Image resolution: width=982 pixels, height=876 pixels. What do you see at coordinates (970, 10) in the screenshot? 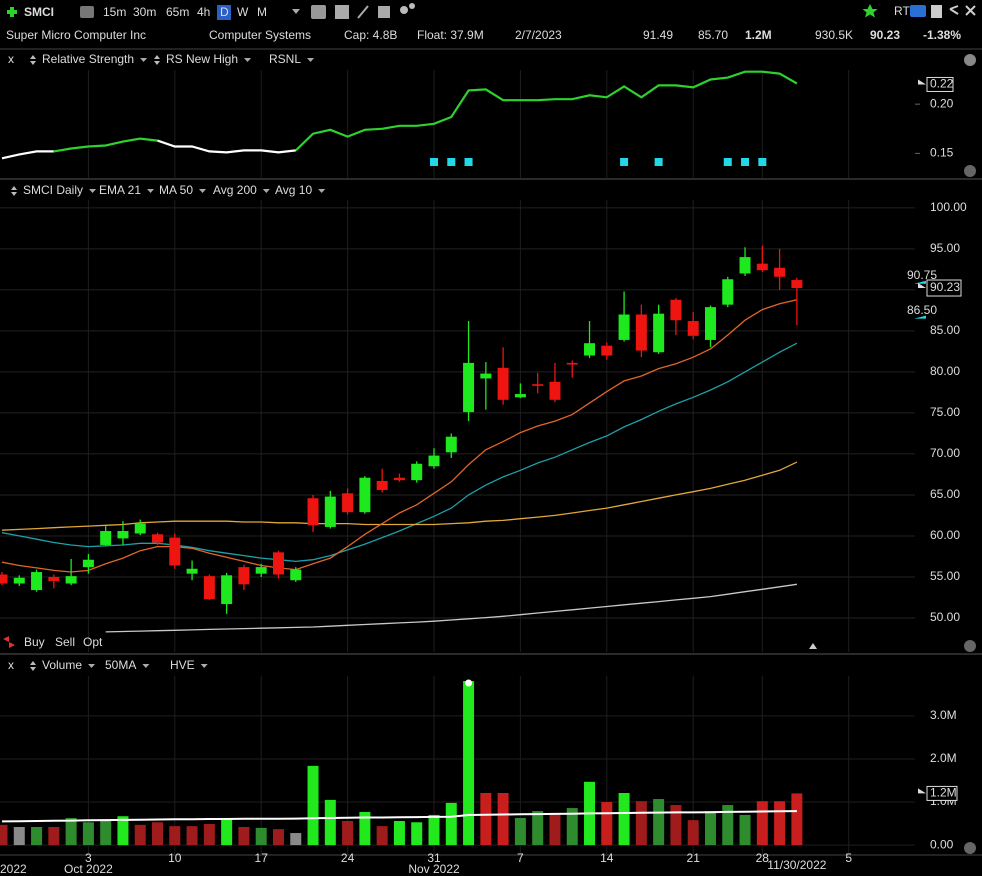
I see `close-icon` at bounding box center [970, 10].